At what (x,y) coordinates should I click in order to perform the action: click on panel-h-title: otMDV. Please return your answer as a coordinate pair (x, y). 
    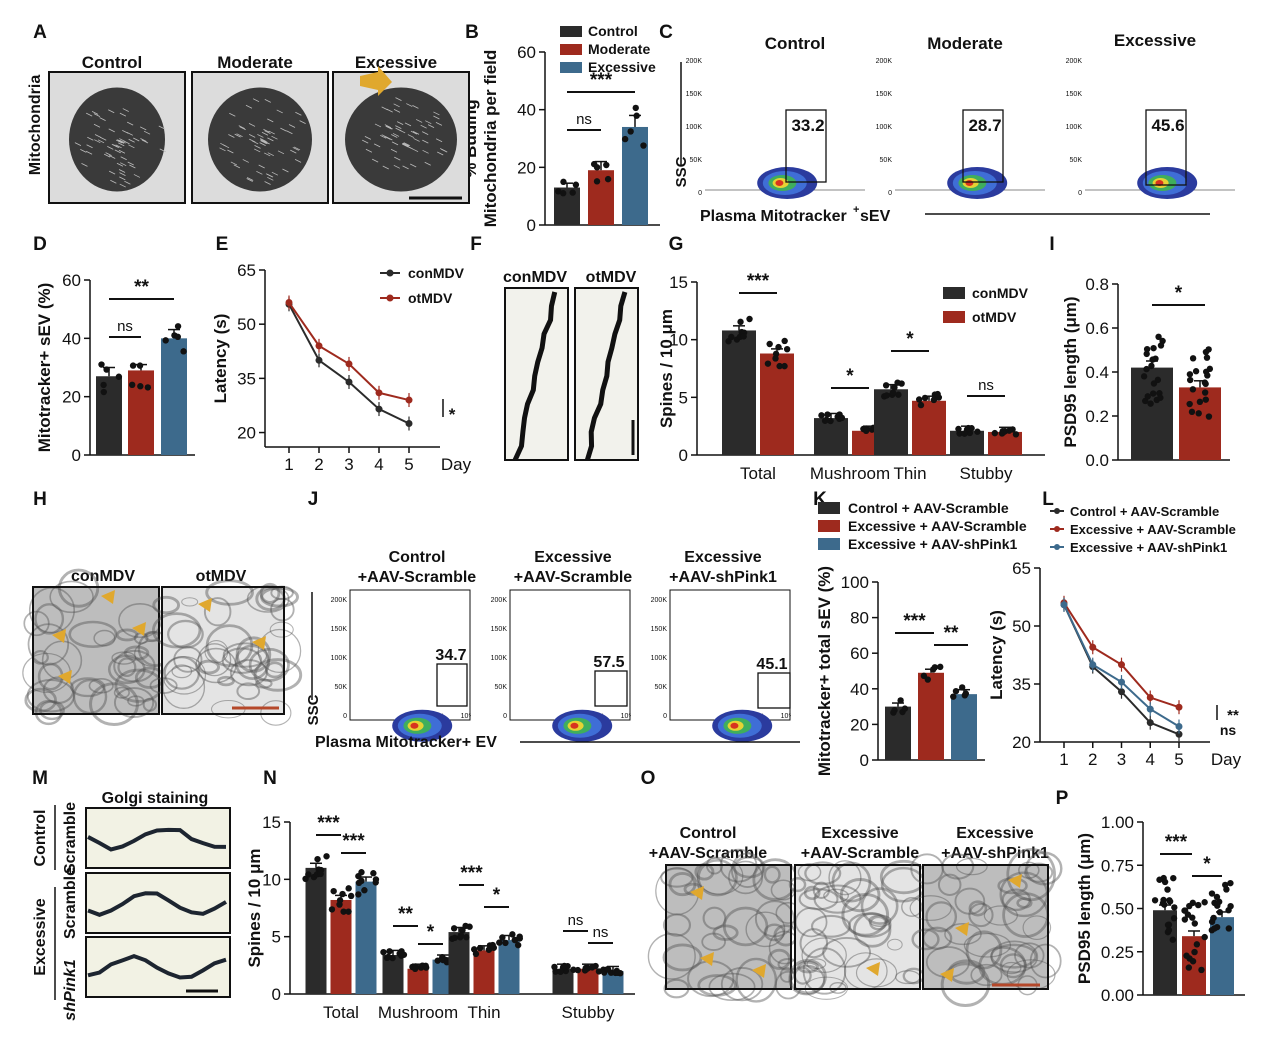
    Looking at the image, I should click on (221, 576).